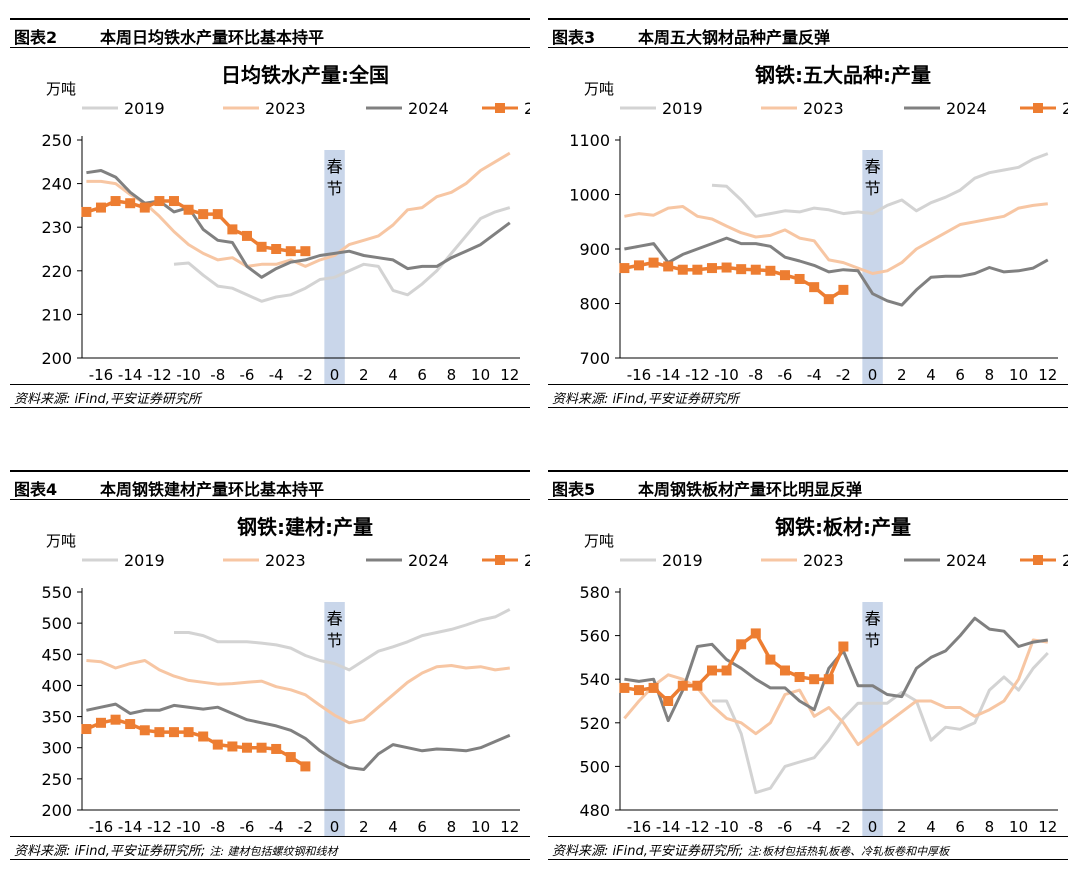 This screenshot has height=876, width=1080. Describe the element at coordinates (212, 37) in the screenshot. I see `figure-title: 本周日均铁水产量环比基本持平` at that location.